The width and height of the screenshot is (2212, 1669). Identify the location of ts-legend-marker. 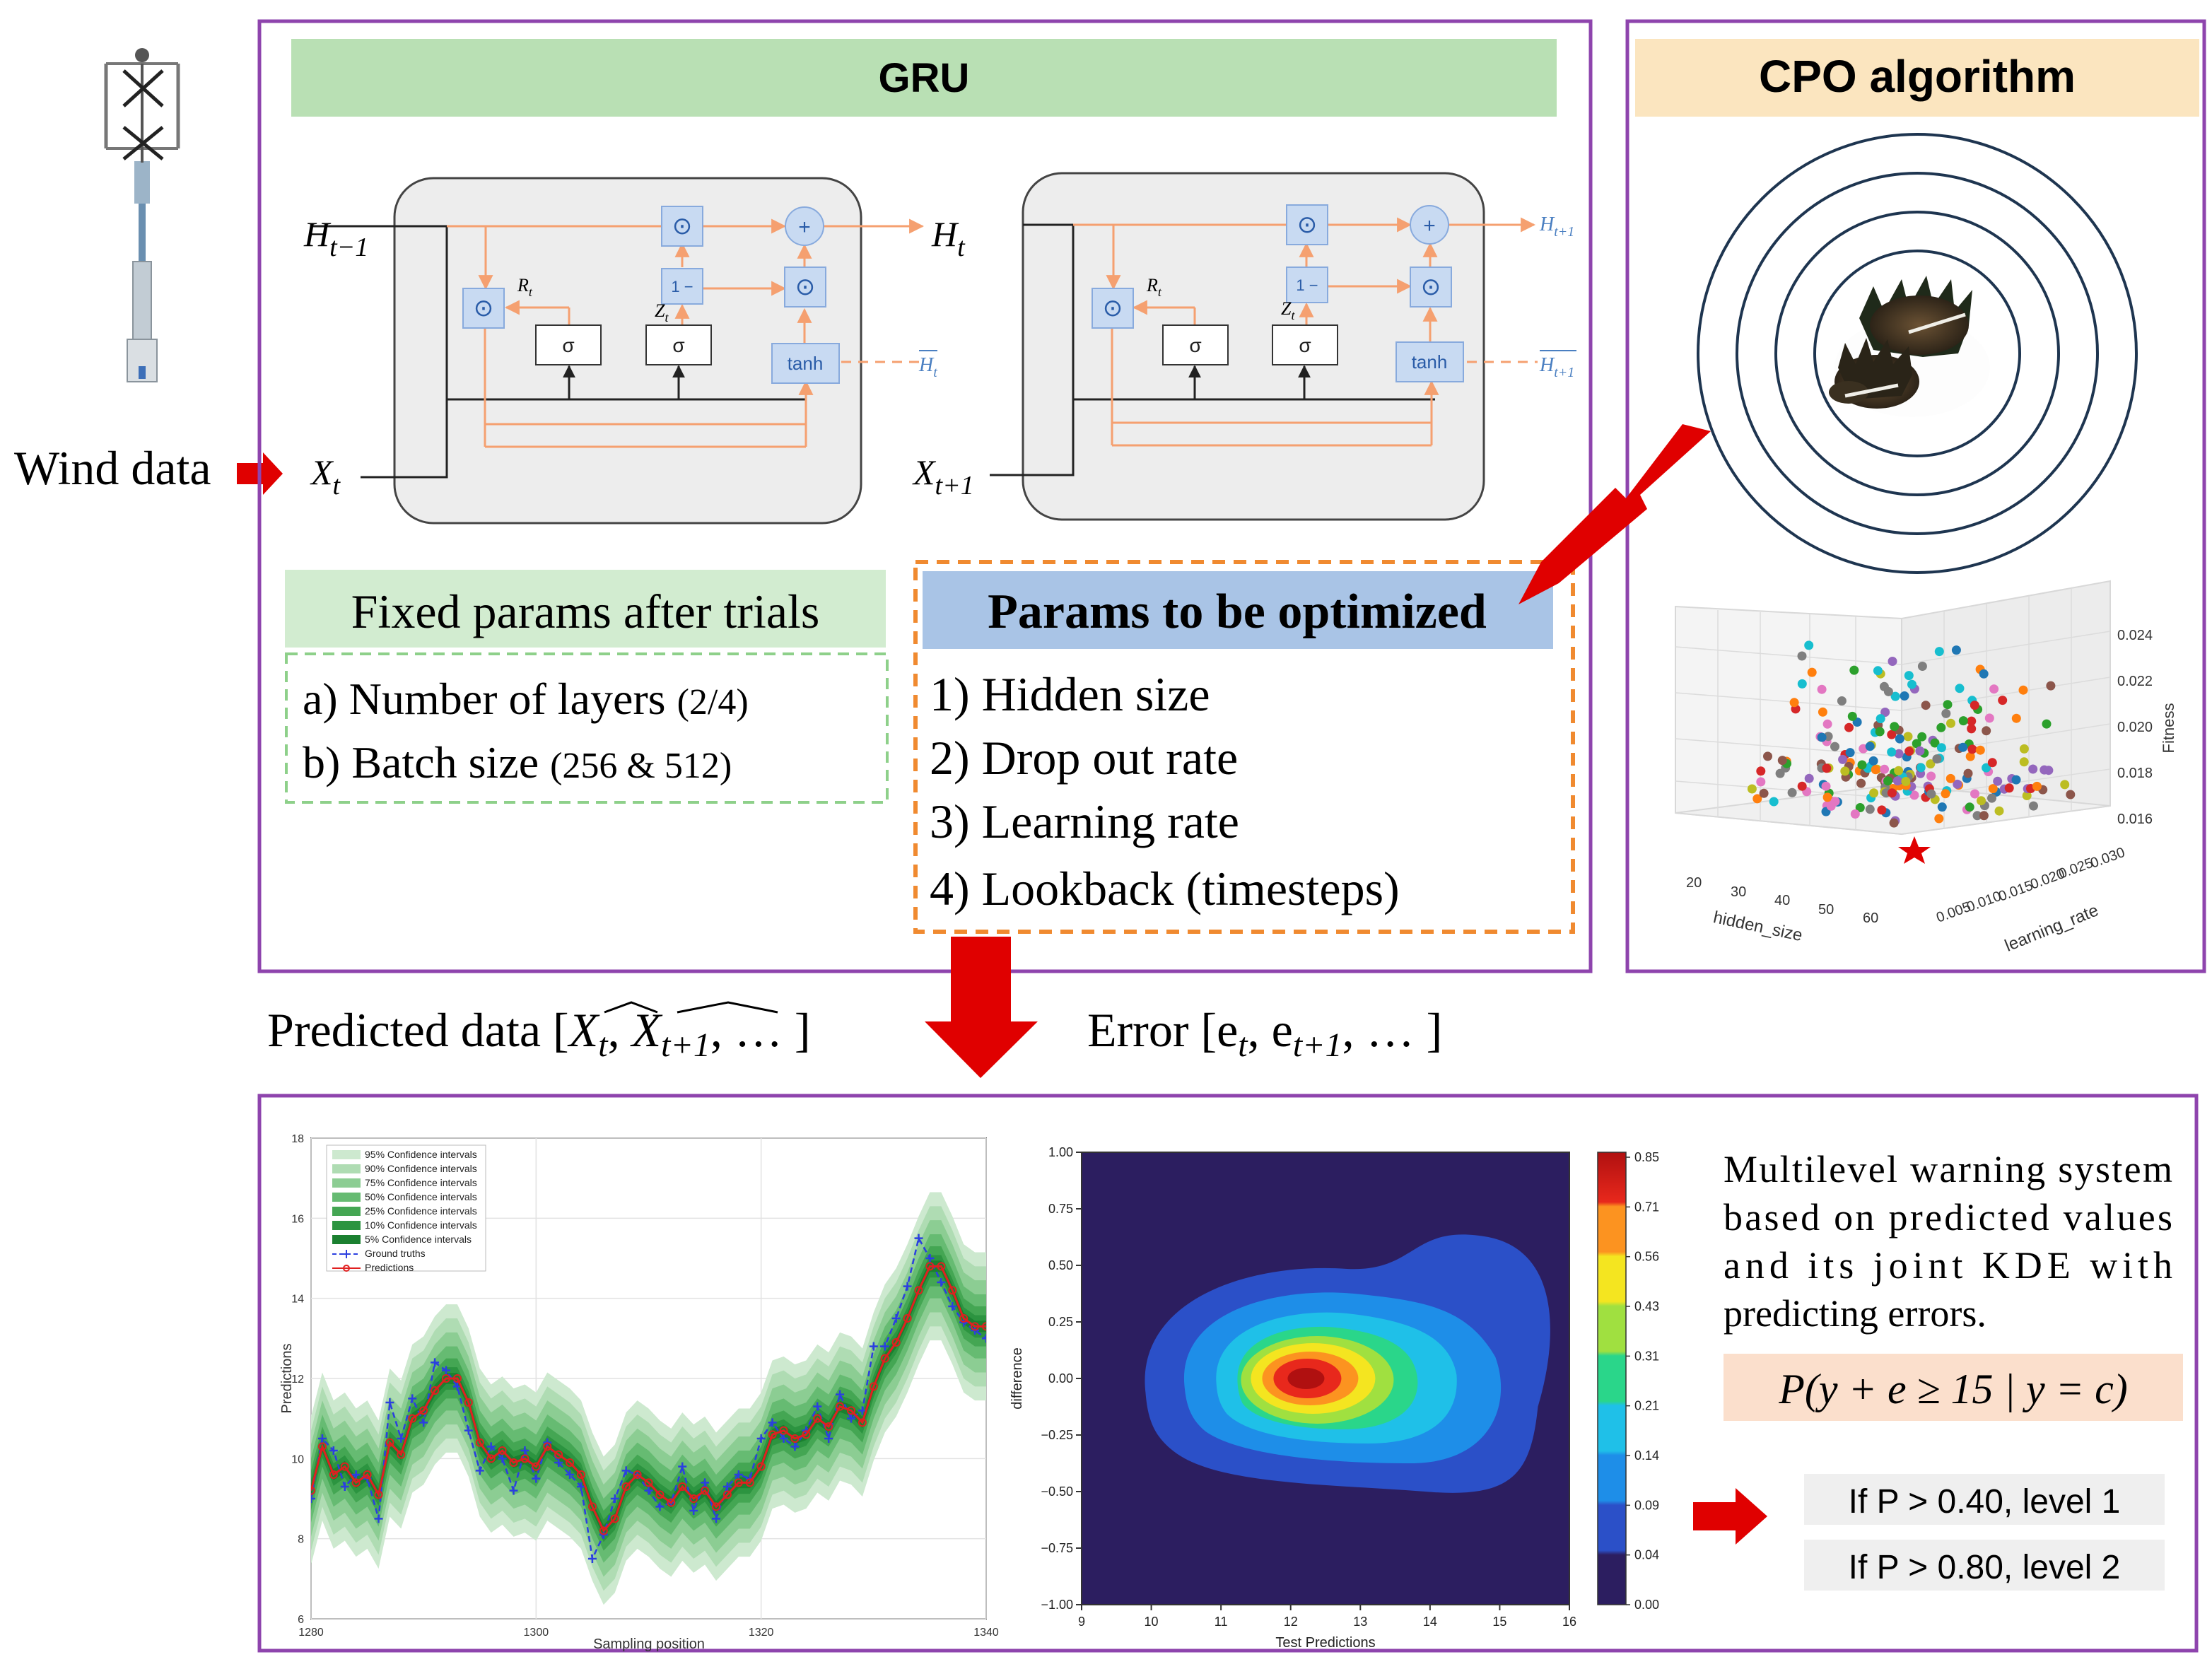
(346, 1254).